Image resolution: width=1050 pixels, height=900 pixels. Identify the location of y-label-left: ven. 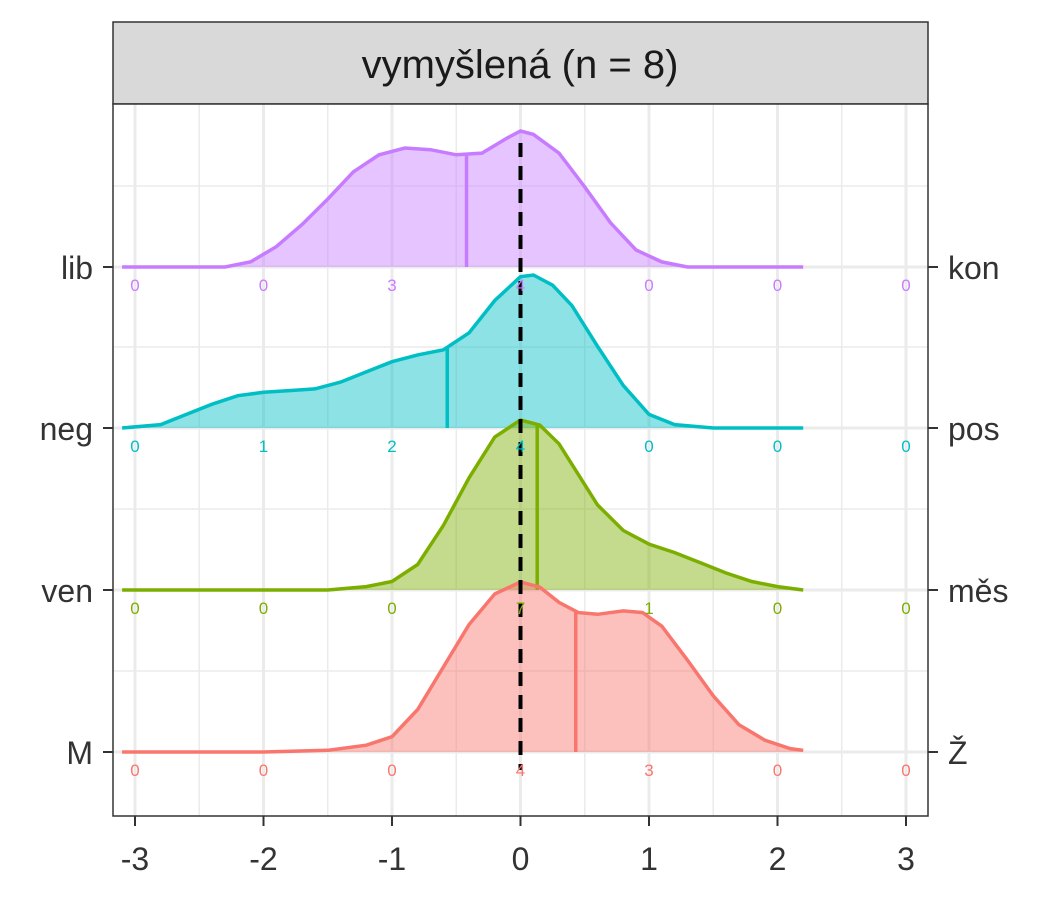
(67, 591).